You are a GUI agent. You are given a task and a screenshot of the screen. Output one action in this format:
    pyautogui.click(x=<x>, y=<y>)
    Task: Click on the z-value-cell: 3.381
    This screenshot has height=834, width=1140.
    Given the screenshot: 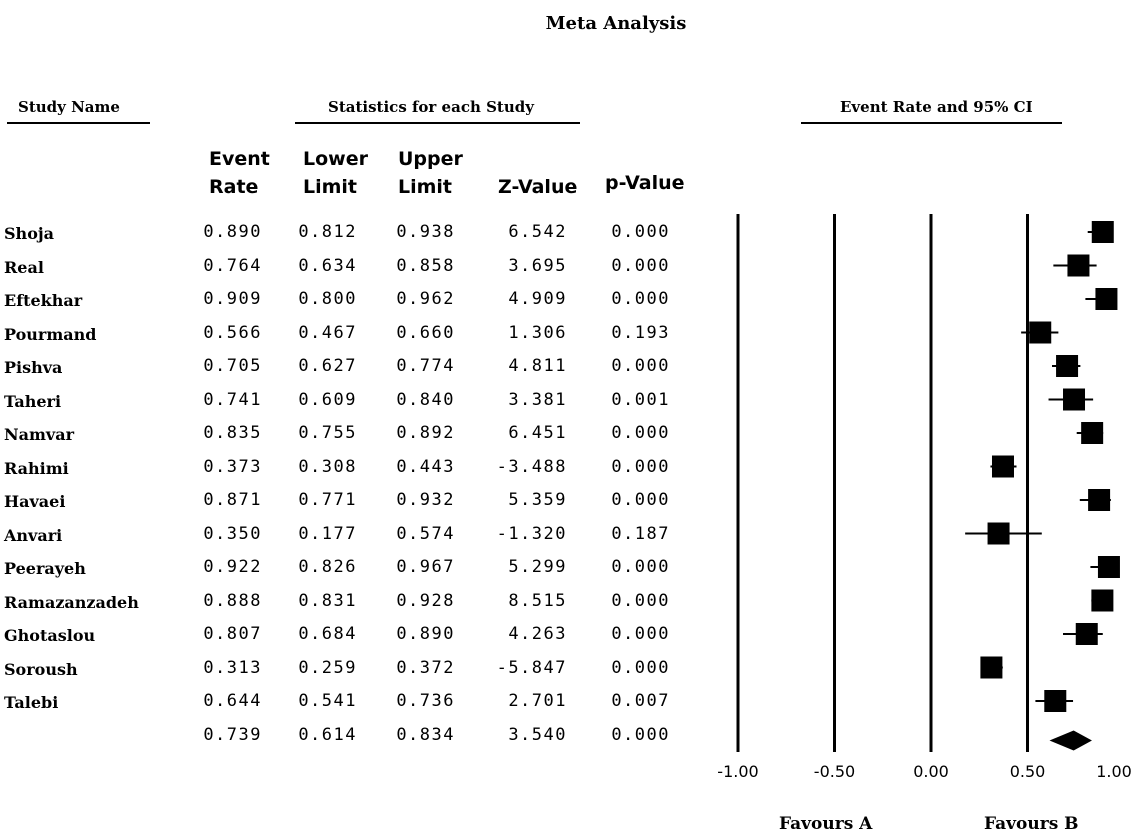 What is the action you would take?
    pyautogui.click(x=537, y=399)
    